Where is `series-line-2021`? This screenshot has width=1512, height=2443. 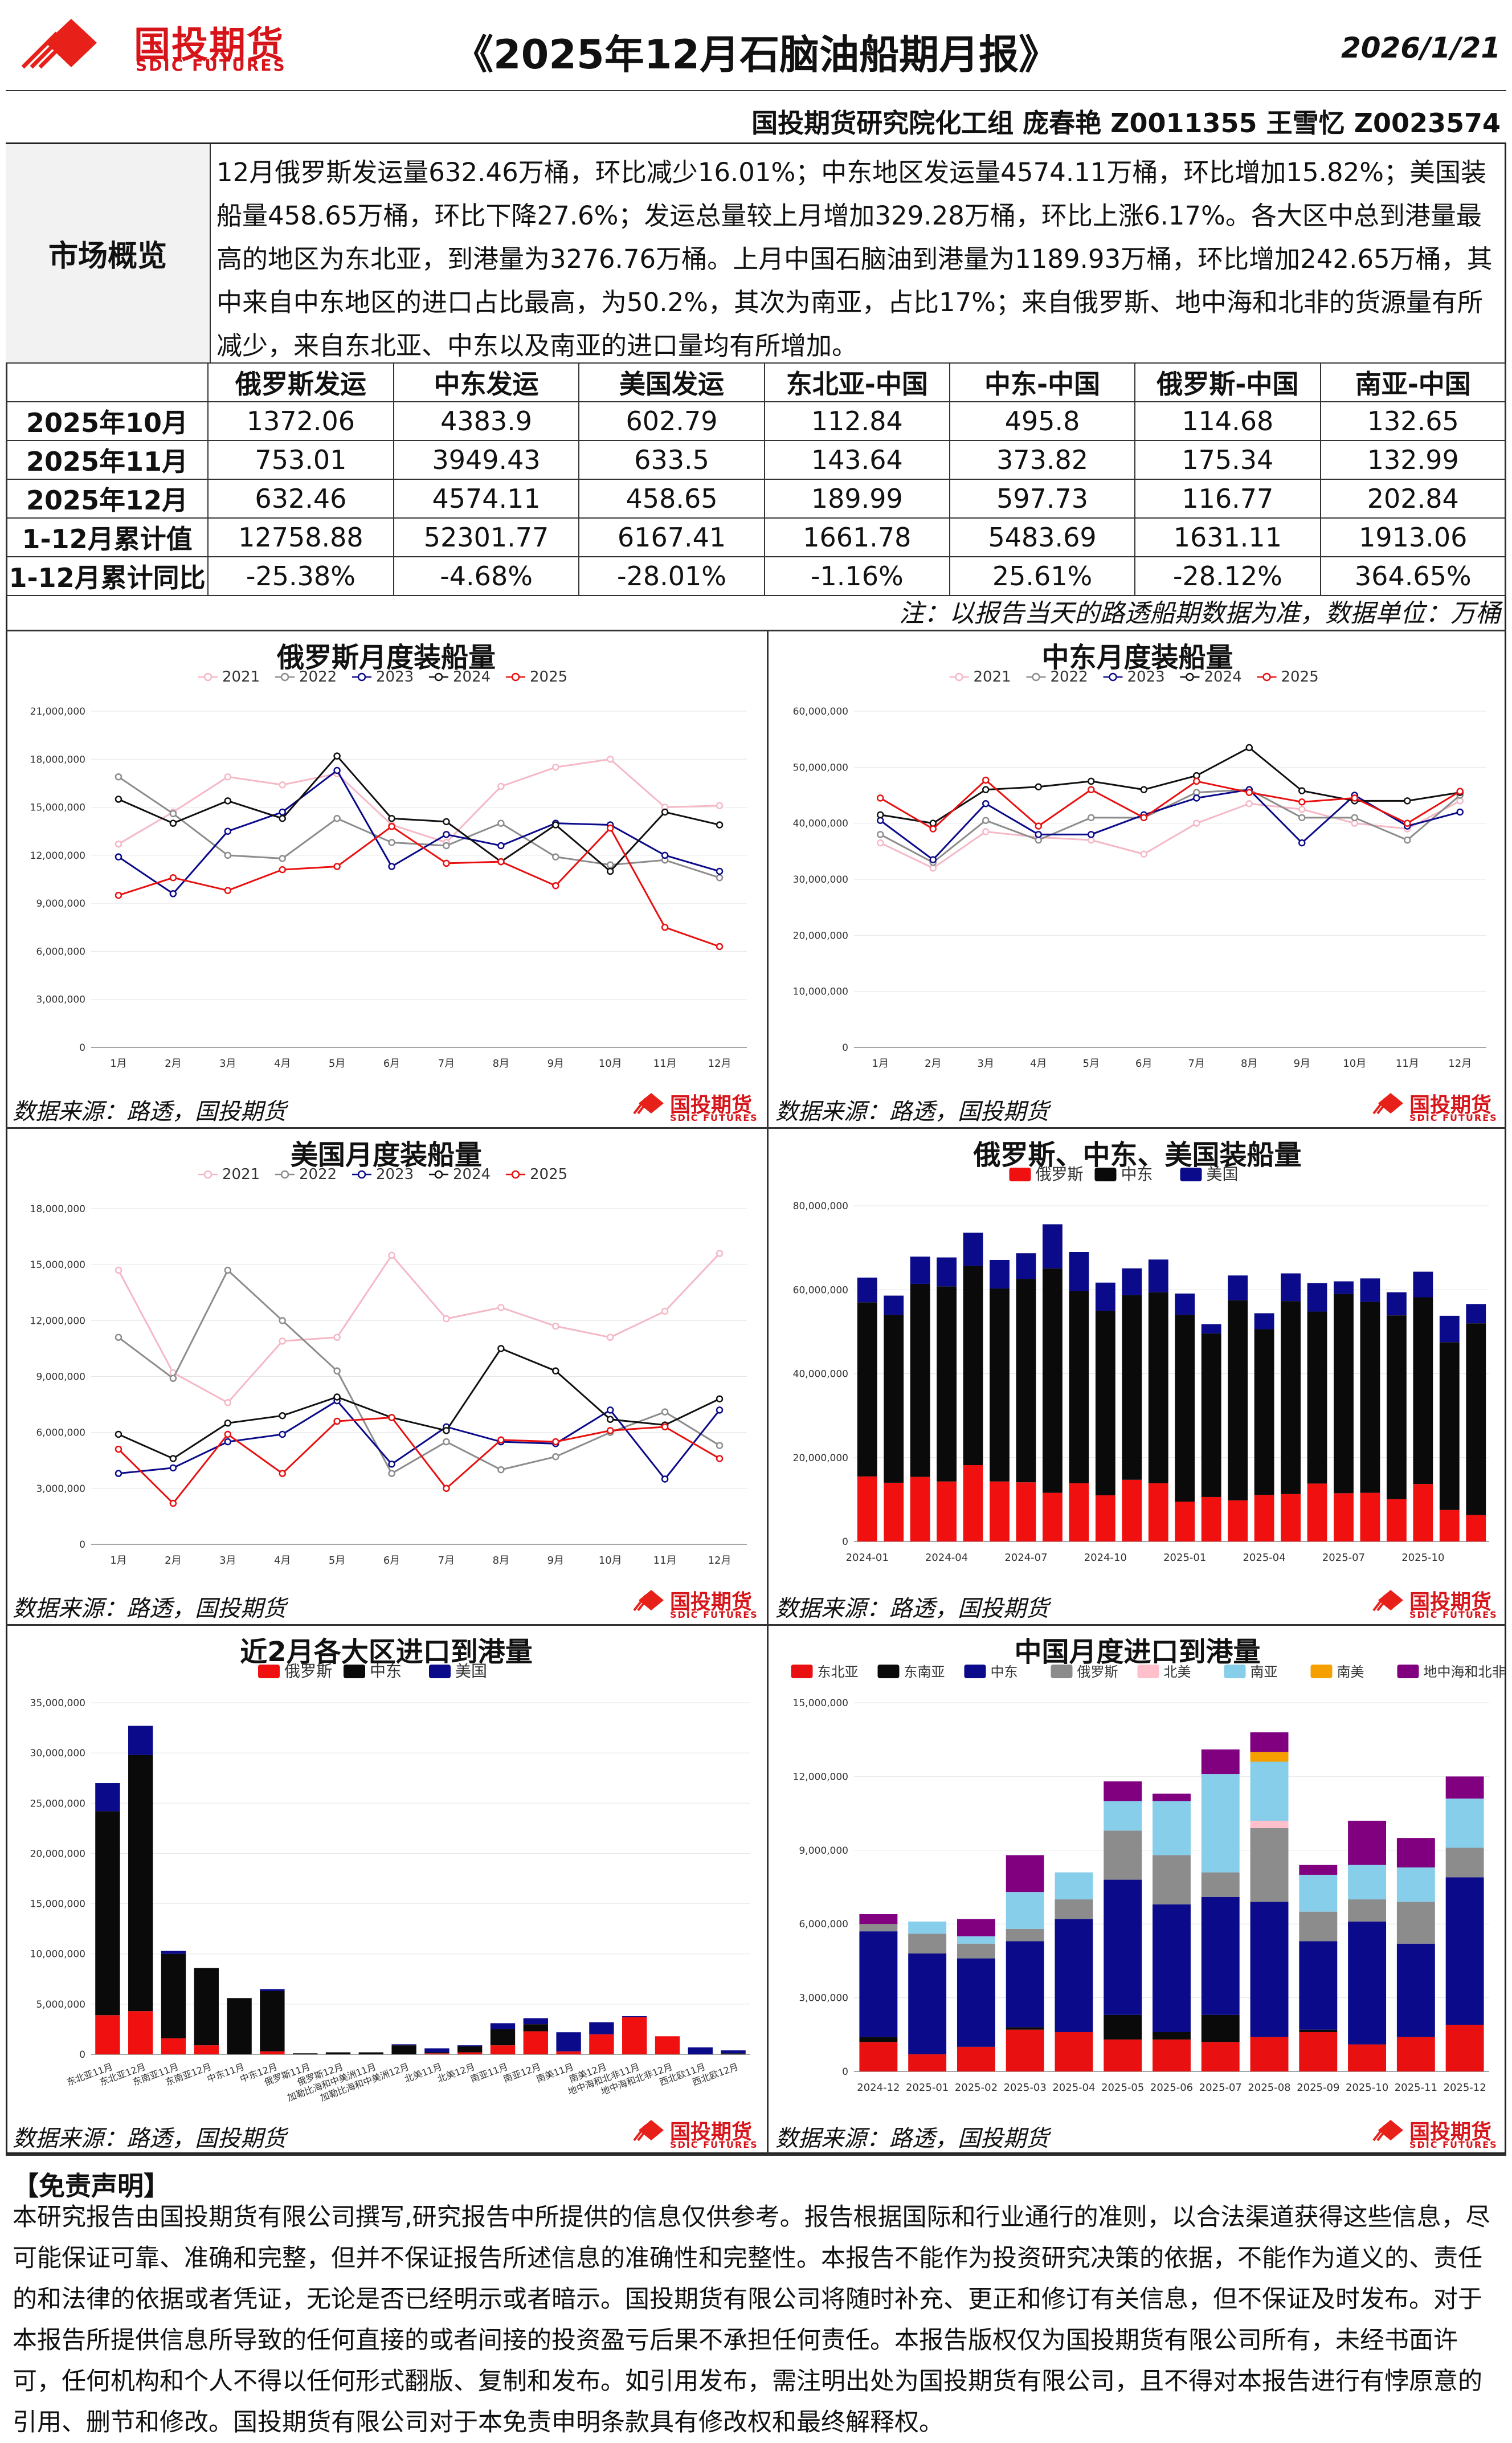
series-line-2021 is located at coordinates (419, 1328).